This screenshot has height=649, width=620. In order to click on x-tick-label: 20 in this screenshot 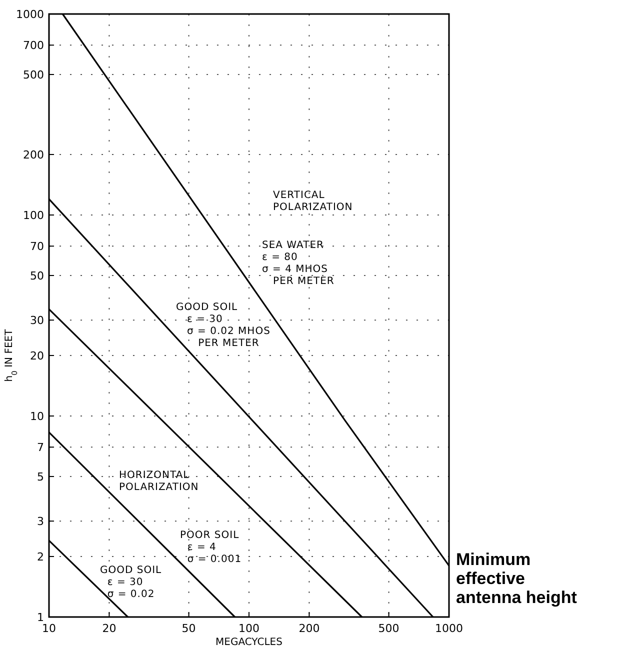, I will do `click(109, 628)`.